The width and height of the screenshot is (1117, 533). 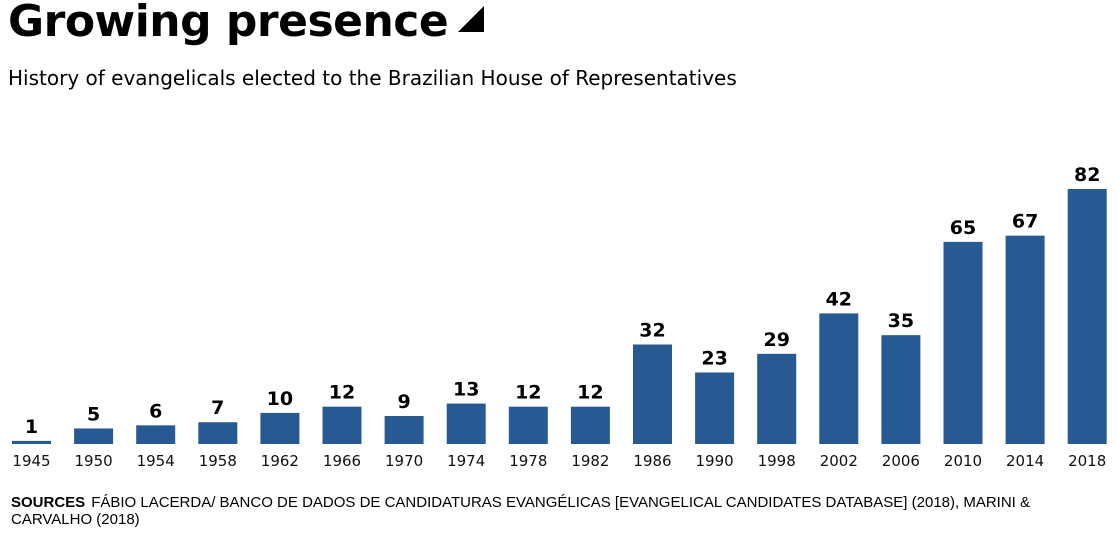 What do you see at coordinates (1025, 339) in the screenshot?
I see `bar-2014` at bounding box center [1025, 339].